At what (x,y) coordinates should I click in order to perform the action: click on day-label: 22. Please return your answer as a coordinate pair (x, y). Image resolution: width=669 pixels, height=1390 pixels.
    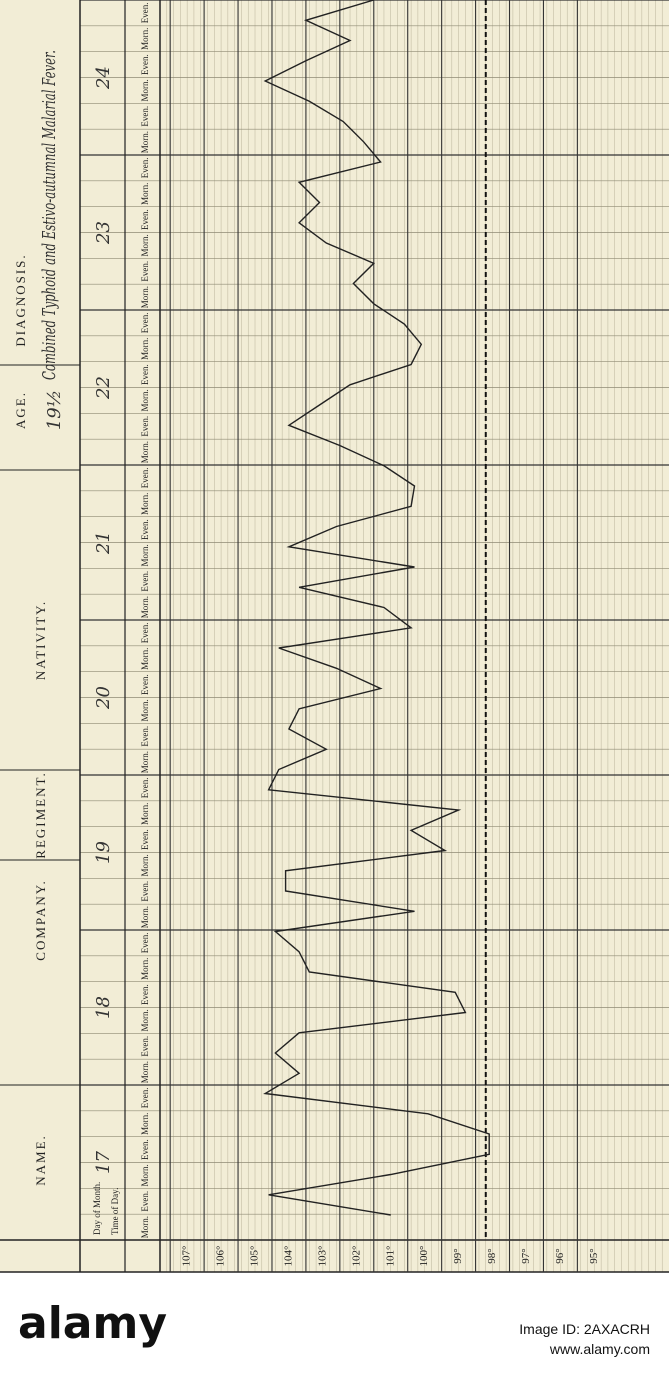
    Looking at the image, I should click on (103, 388).